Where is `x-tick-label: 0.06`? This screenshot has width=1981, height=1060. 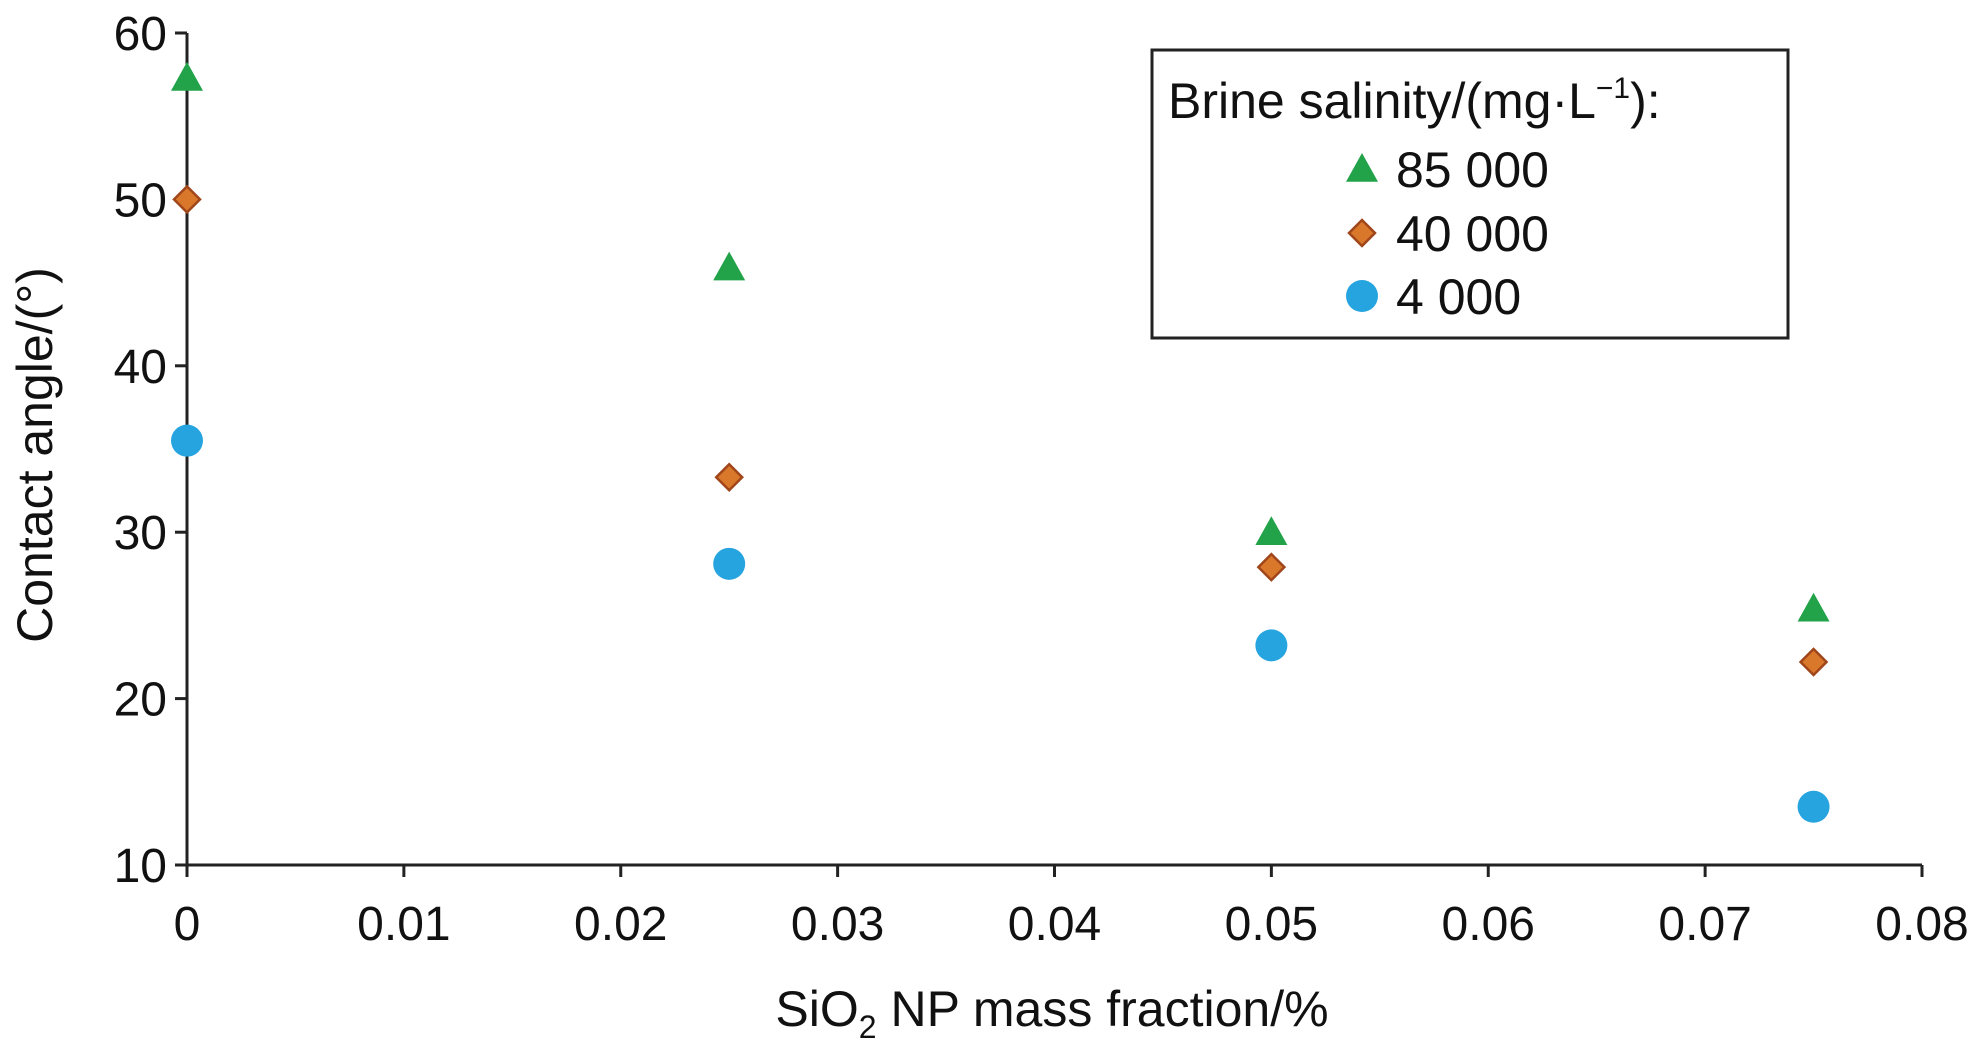 x-tick-label: 0.06 is located at coordinates (1488, 924).